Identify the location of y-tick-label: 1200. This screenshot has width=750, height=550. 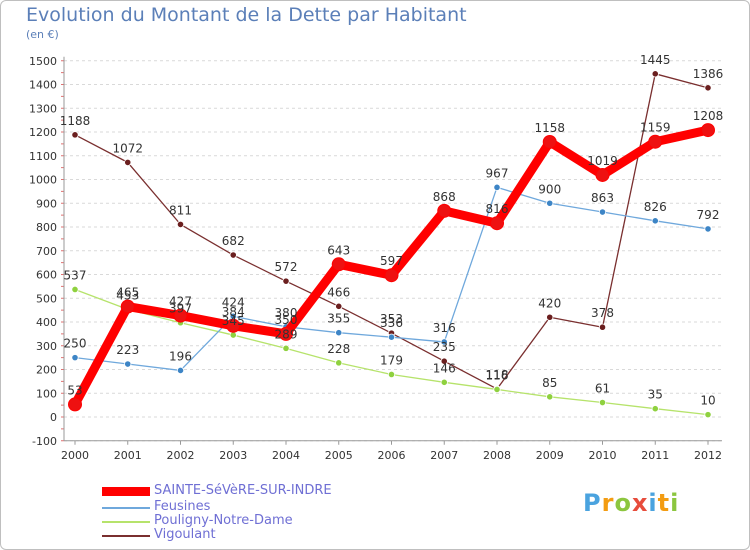
(43, 132).